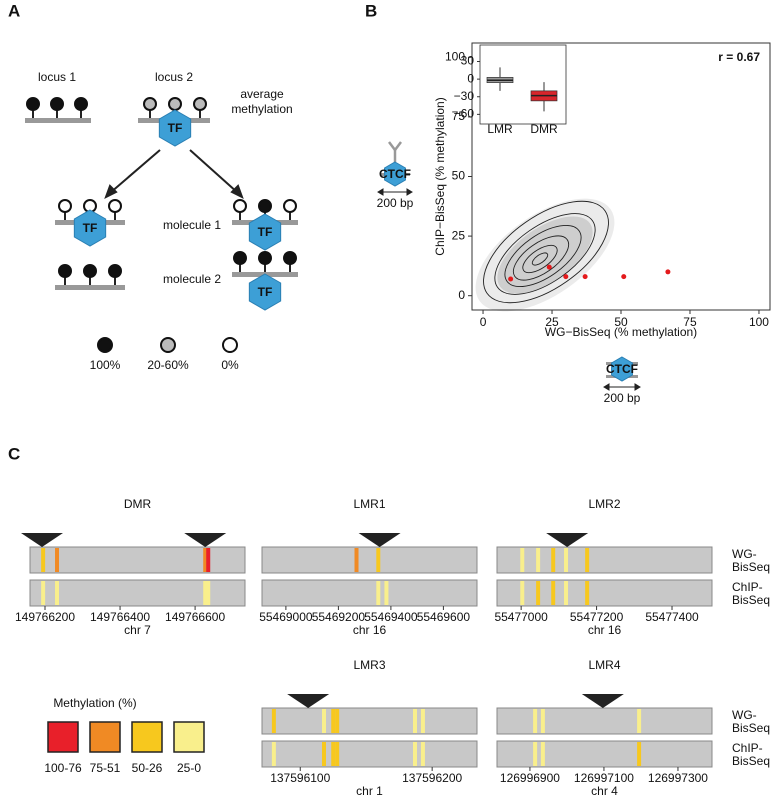 This screenshot has height=805, width=778. Describe the element at coordinates (371, 10) in the screenshot. I see `panel-label: B` at that location.